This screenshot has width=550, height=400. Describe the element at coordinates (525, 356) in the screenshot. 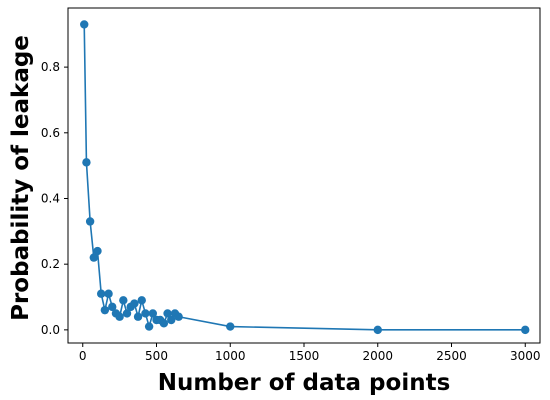

I see `x-tick-label: 3000` at that location.